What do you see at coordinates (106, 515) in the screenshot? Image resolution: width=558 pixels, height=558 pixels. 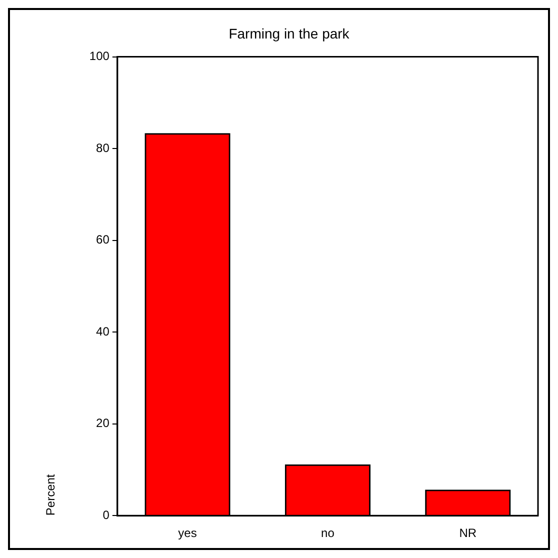 I see `y-tick-label: 0` at bounding box center [106, 515].